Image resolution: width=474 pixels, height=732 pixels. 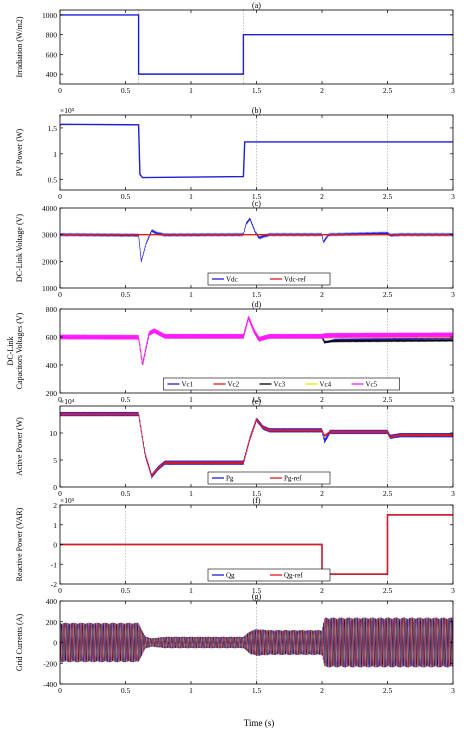 I want to click on series-line-phase-b, so click(x=256, y=642).